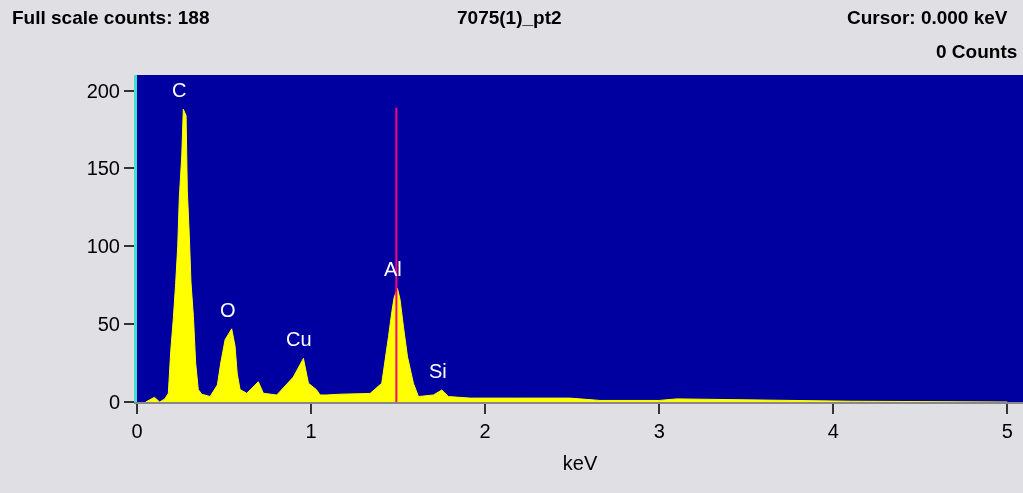 The image size is (1023, 493). I want to click on annotation: O, so click(228, 310).